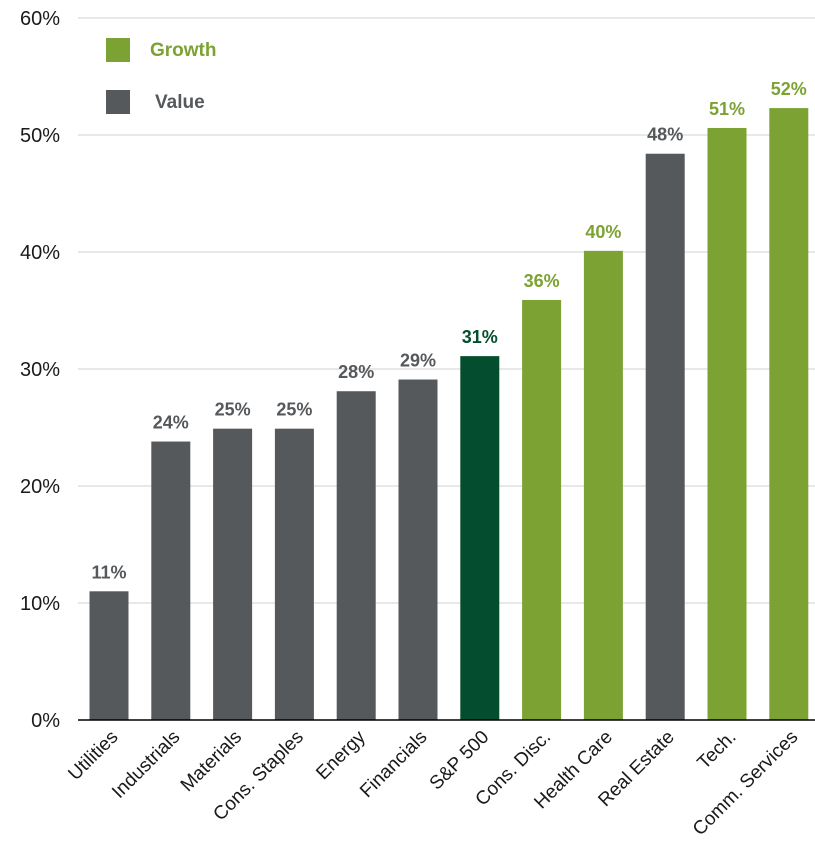 The height and width of the screenshot is (866, 815). Describe the element at coordinates (480, 337) in the screenshot. I see `data-label: 31%` at that location.